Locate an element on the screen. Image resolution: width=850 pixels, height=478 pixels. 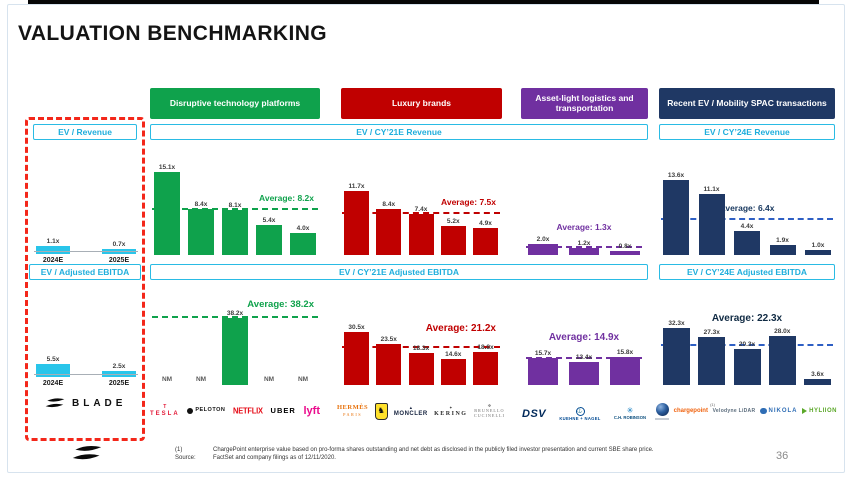
bar-value-label: 18.8x is located at coordinates (485, 348).